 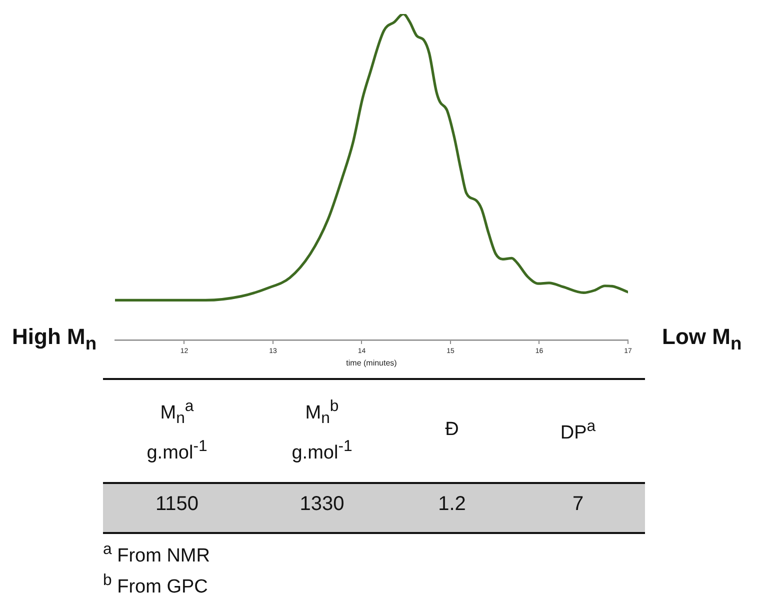 I want to click on text: $^{a}$ From NMR, so click(x=156, y=554).